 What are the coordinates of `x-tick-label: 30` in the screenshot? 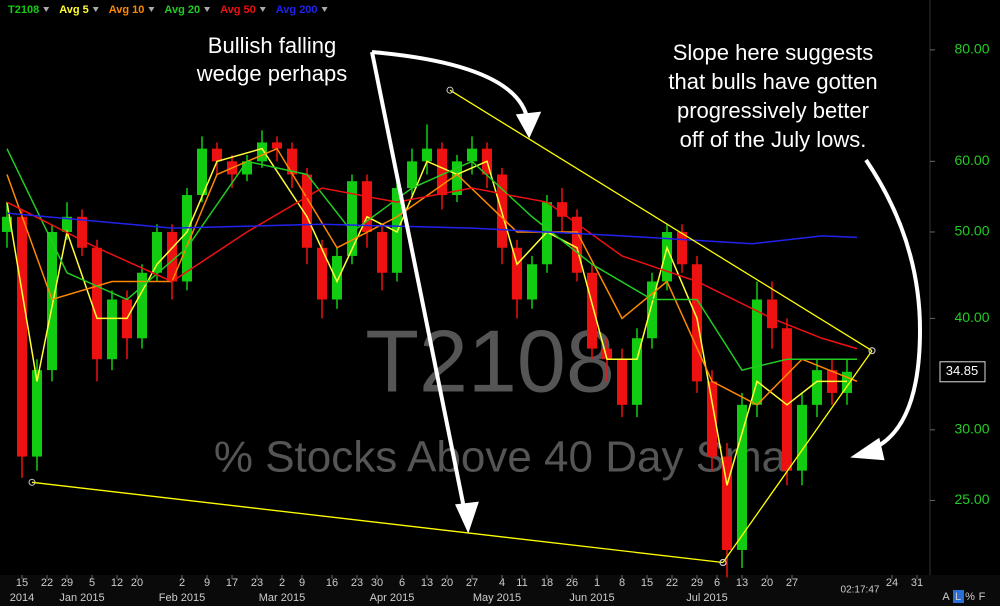 It's located at (377, 583).